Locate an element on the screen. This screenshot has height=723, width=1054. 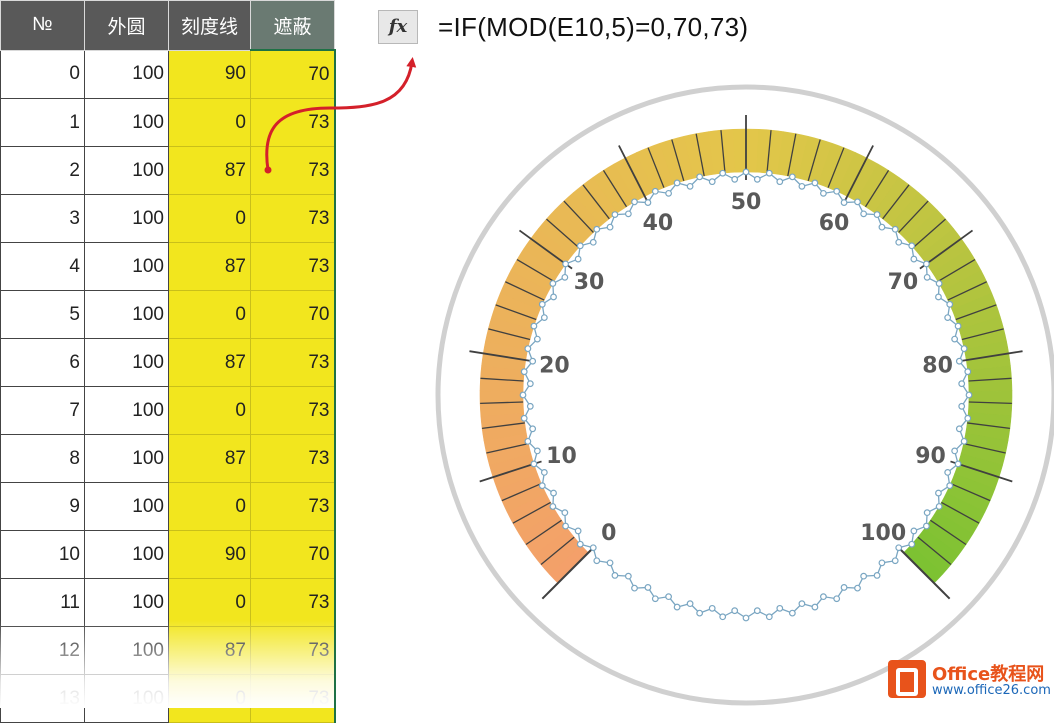
cell-number: 8 is located at coordinates (42, 458).